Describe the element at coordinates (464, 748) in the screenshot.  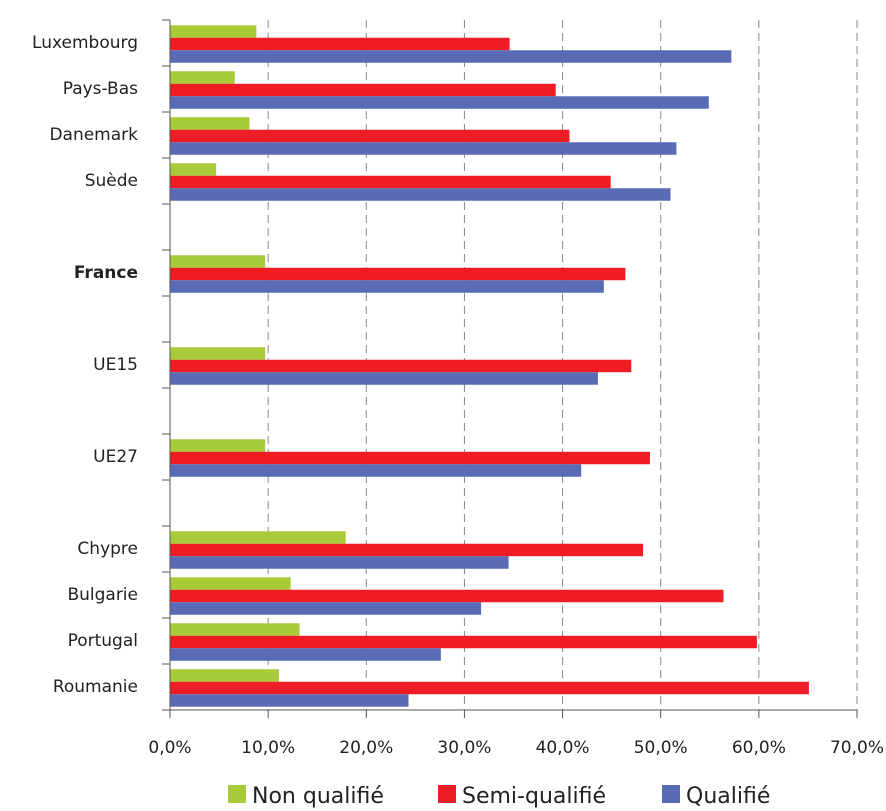
I see `x-tick-label: 30,0%` at that location.